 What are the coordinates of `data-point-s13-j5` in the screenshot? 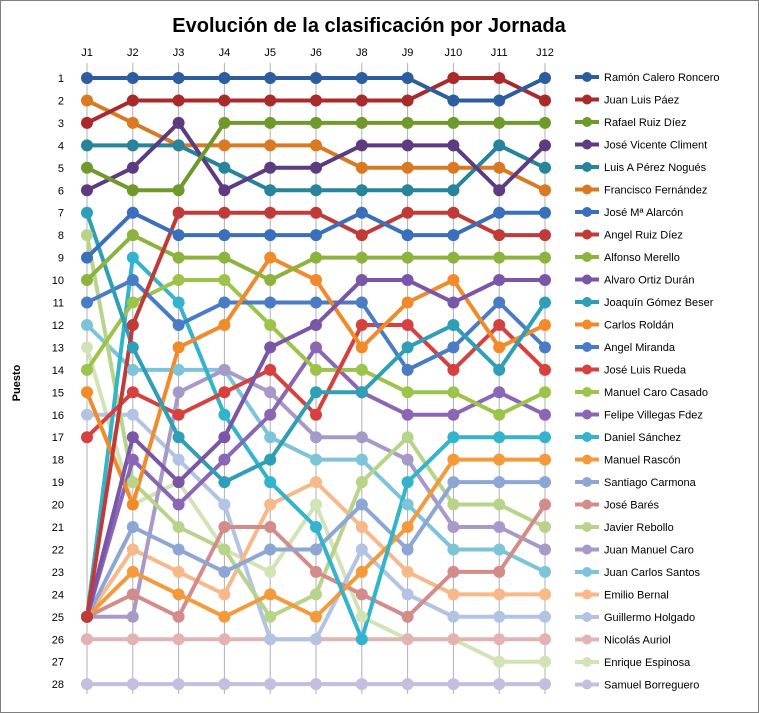 It's located at (270, 302).